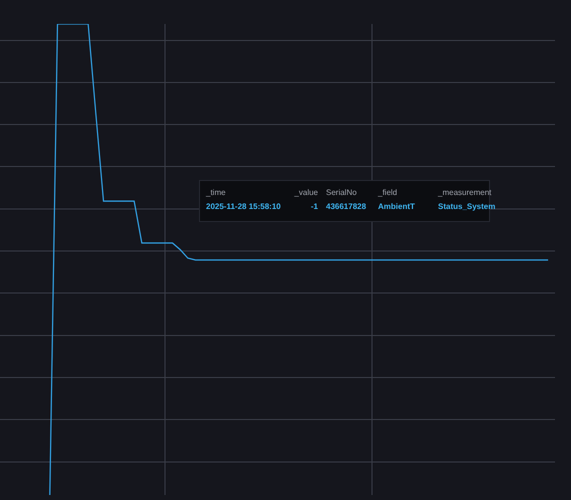 The height and width of the screenshot is (500, 571). What do you see at coordinates (388, 192) in the screenshot?
I see `annotation: _field` at bounding box center [388, 192].